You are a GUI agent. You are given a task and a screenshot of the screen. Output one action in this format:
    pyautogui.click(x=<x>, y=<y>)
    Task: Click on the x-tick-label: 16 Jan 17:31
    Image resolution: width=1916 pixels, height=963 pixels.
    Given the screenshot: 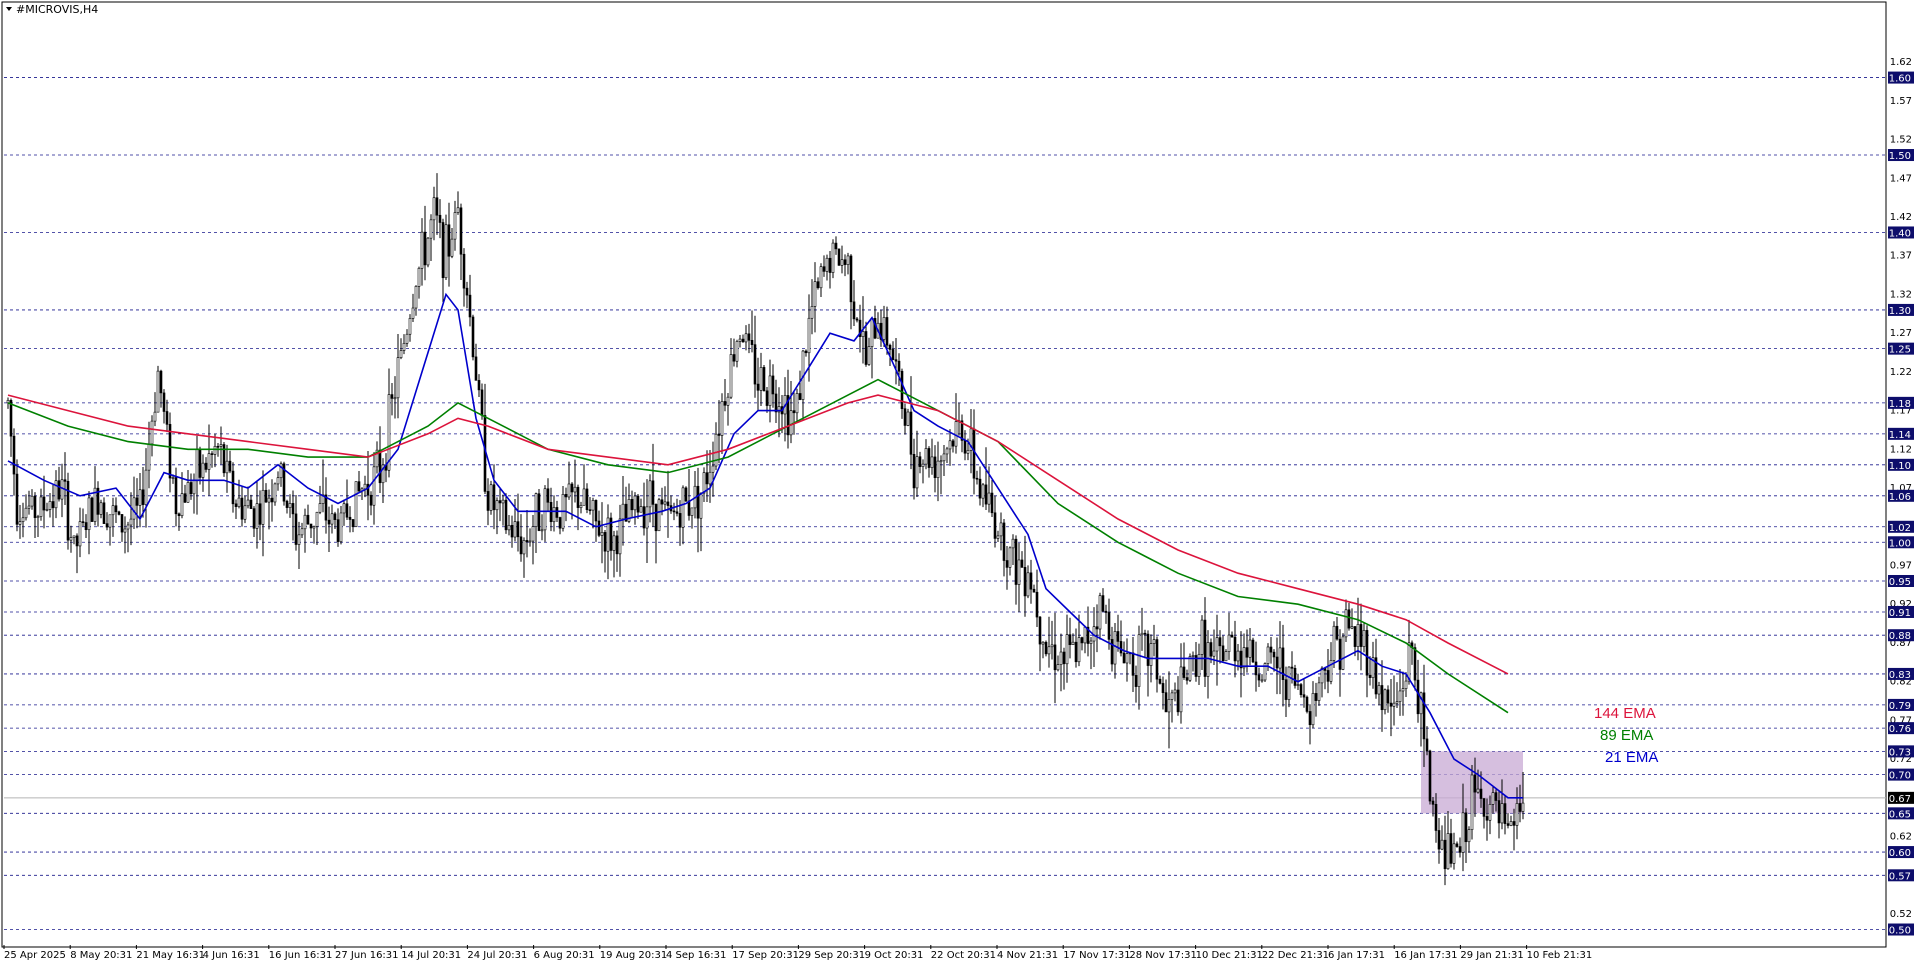 What is the action you would take?
    pyautogui.click(x=1425, y=955)
    